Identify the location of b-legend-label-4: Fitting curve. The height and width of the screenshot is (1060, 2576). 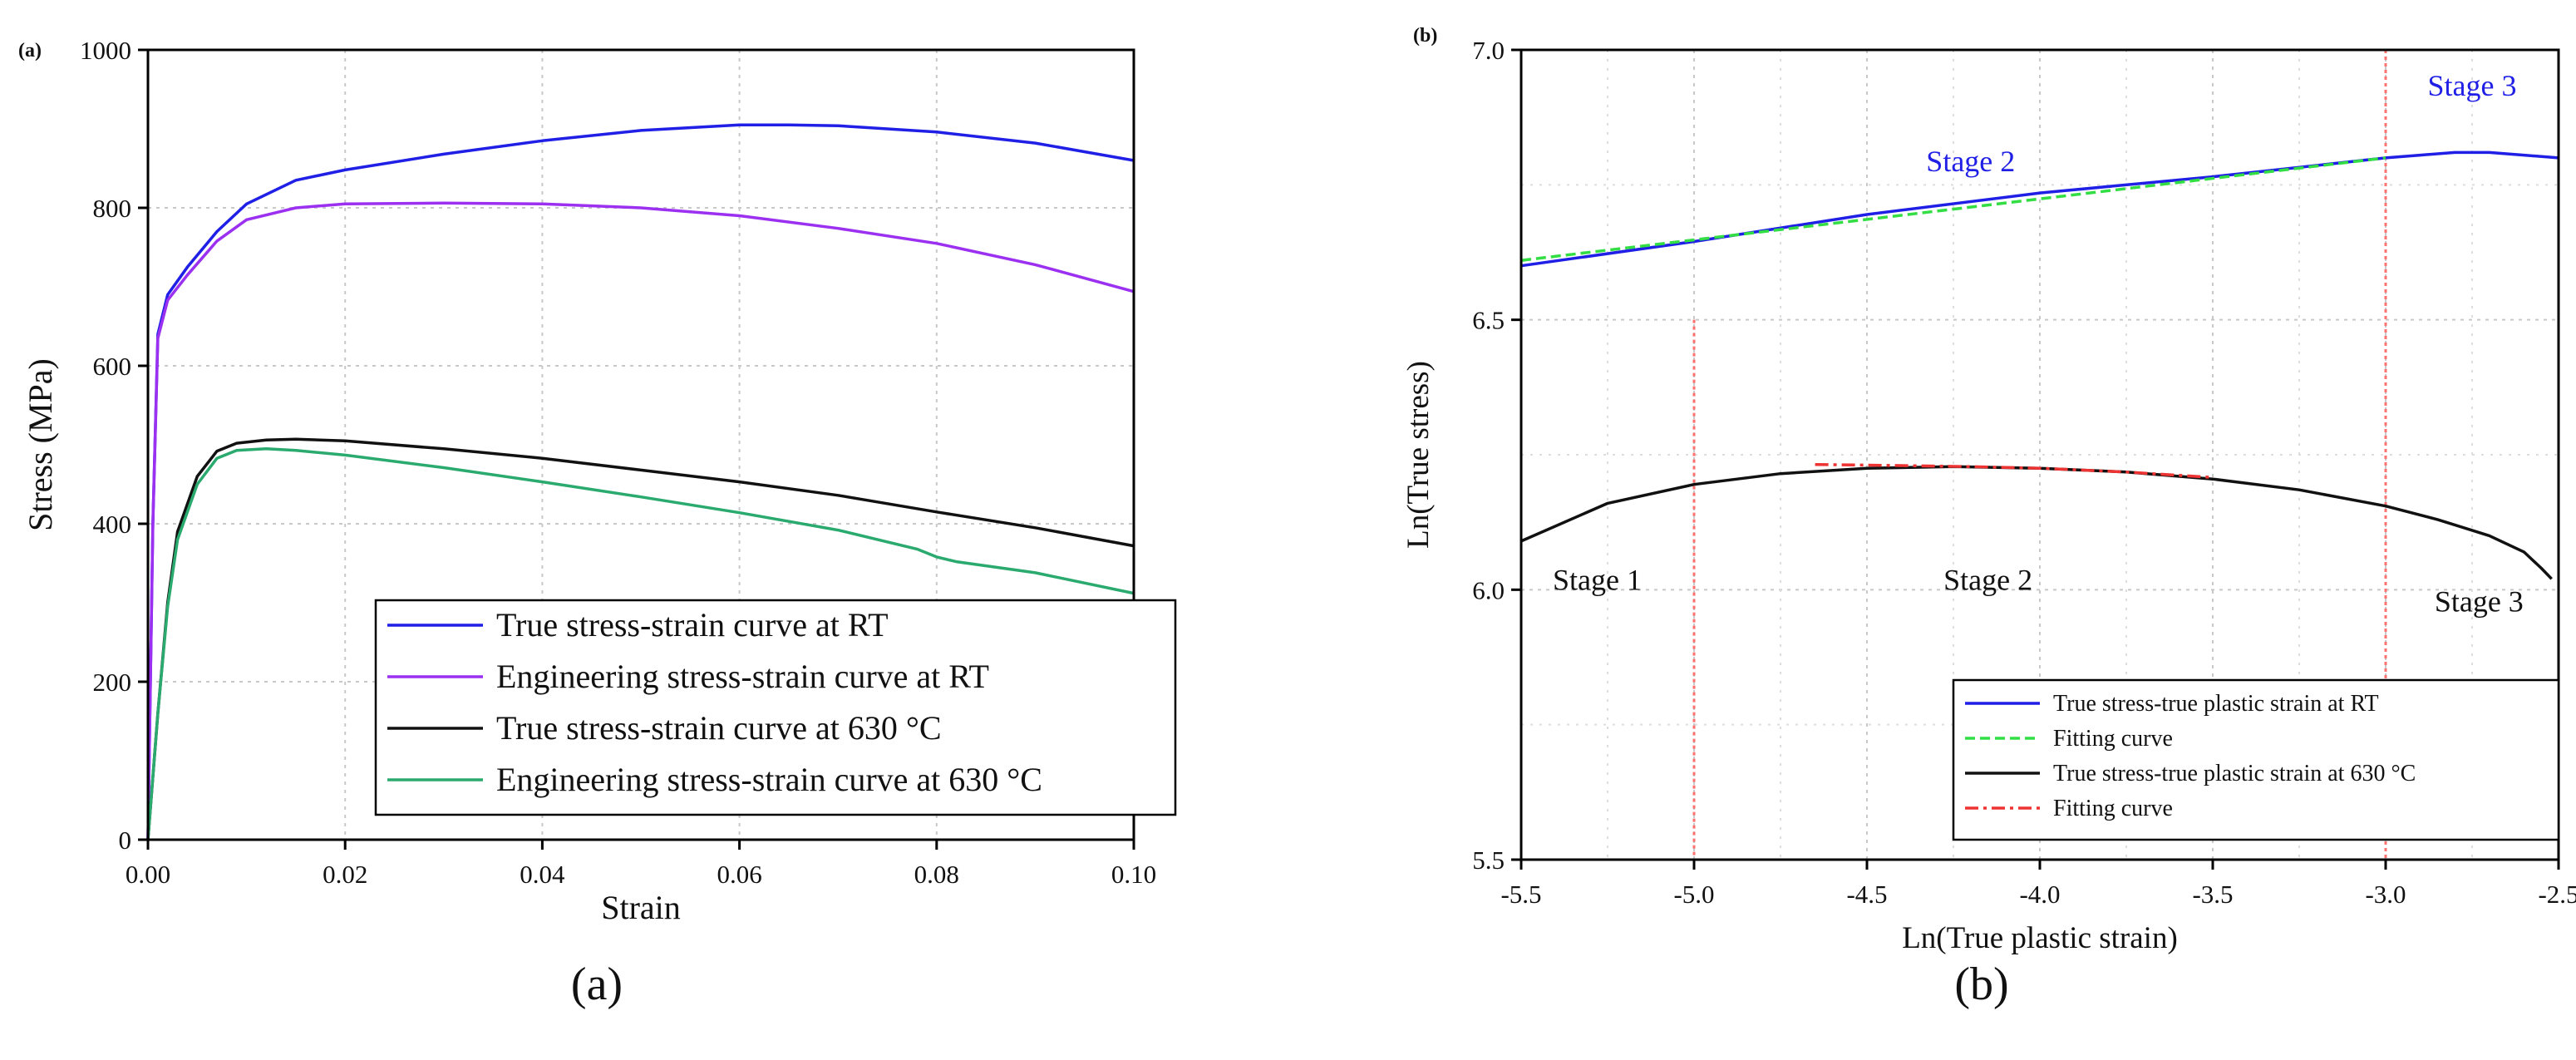
(2113, 808).